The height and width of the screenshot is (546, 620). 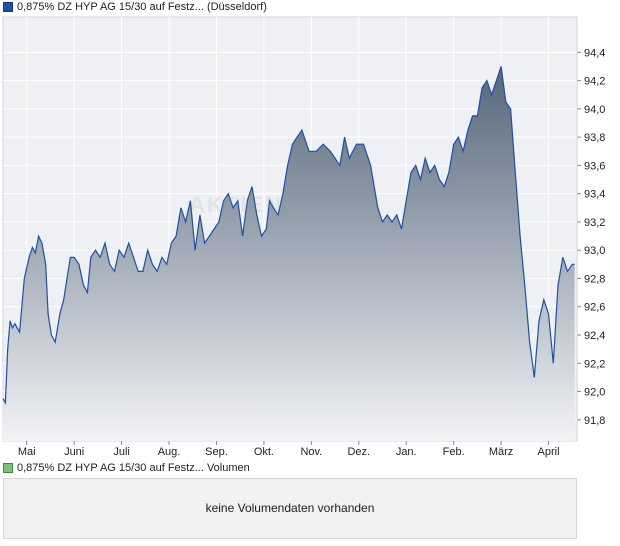 What do you see at coordinates (264, 452) in the screenshot?
I see `x-tick-label: Okt.` at bounding box center [264, 452].